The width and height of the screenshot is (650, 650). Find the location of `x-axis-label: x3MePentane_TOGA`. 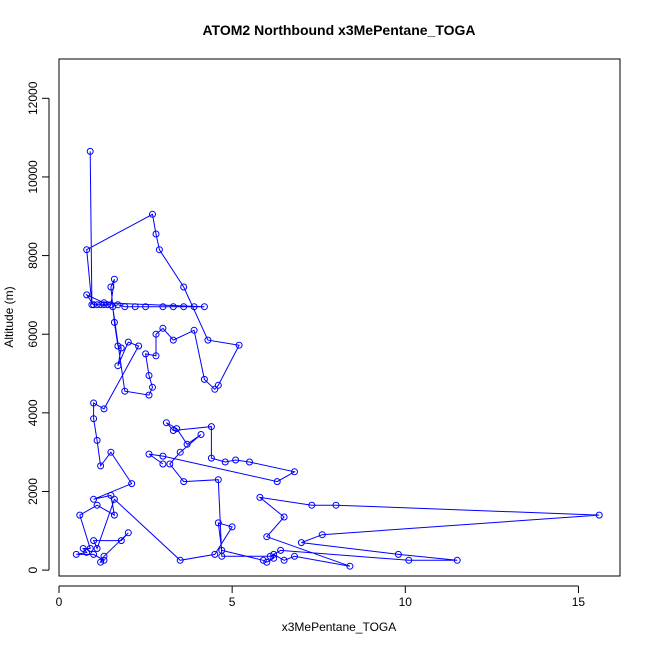

x-axis-label: x3MePentane_TOGA is located at coordinates (339, 627).